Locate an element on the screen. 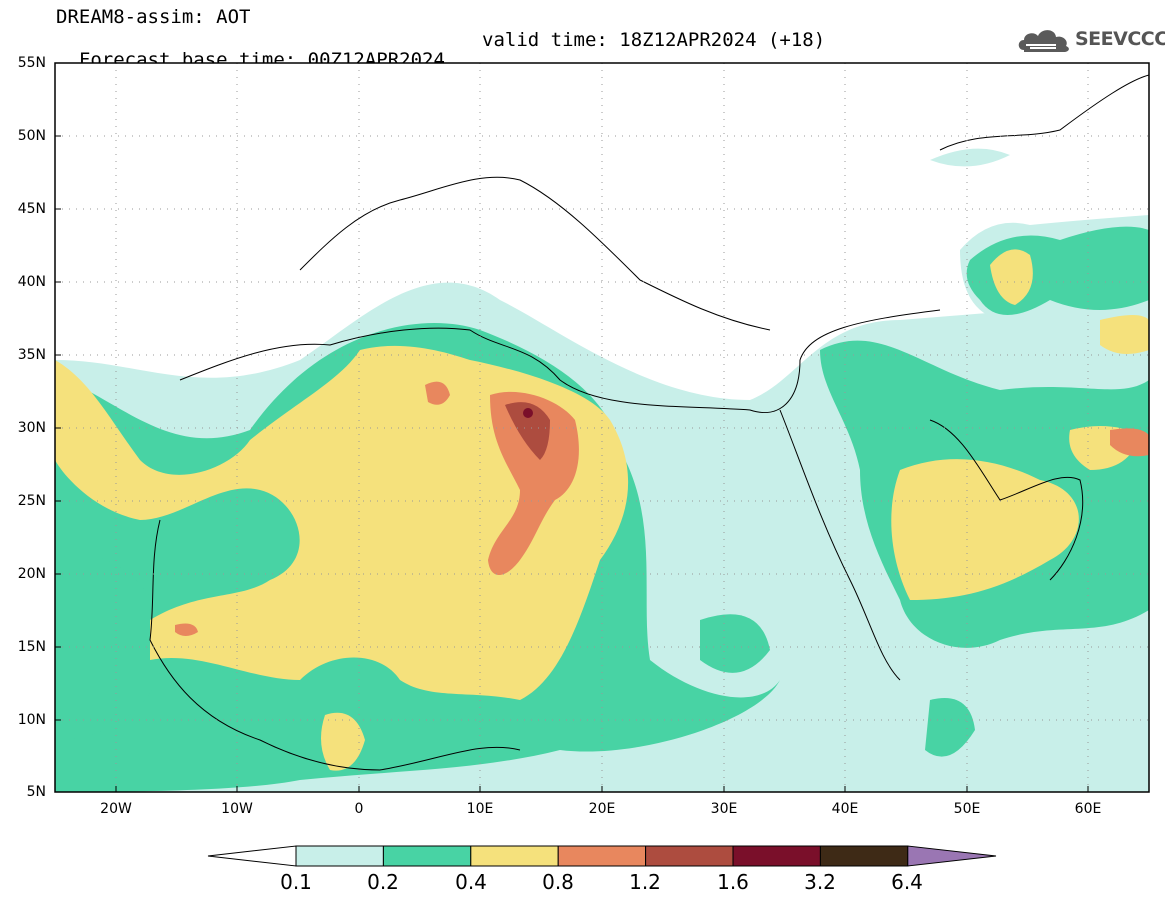 This screenshot has width=1165, height=905. lat-label: 35N is located at coordinates (31, 355).